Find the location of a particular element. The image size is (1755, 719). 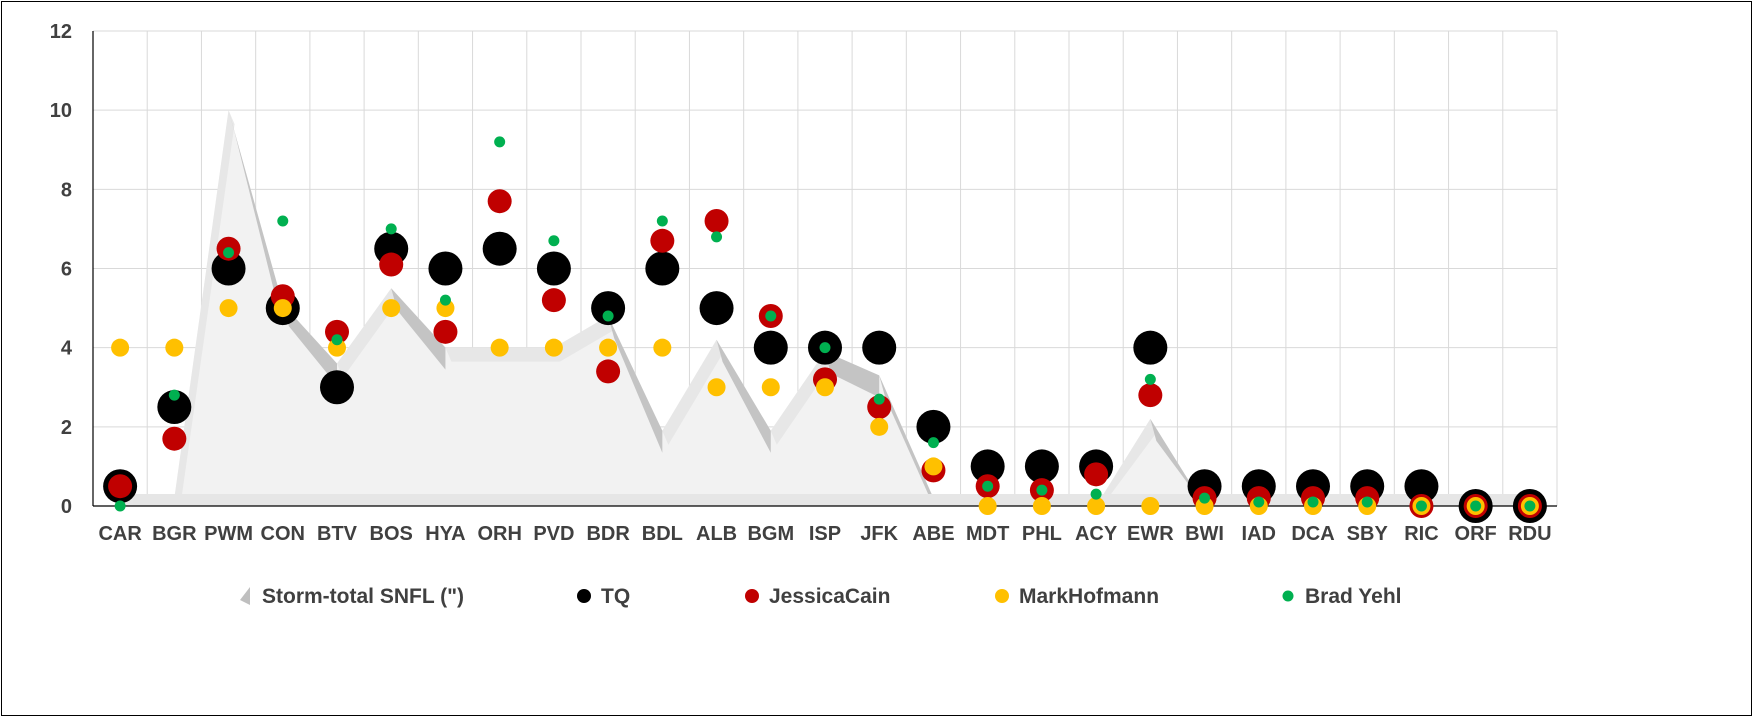

x-tick-label: SBY is located at coordinates (1368, 534).